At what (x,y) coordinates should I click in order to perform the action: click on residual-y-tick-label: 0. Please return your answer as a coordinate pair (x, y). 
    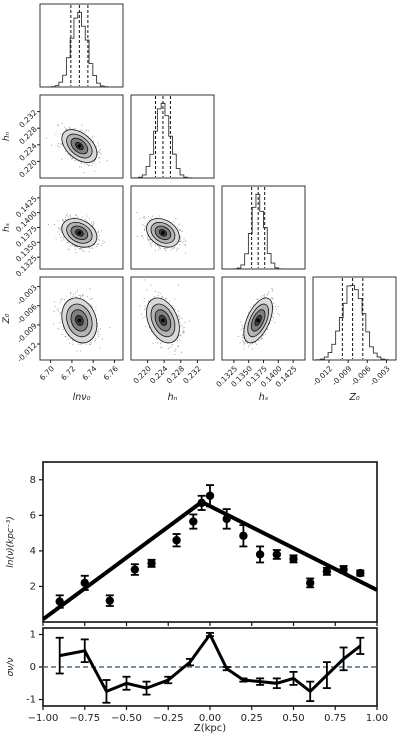
    Looking at the image, I should click on (33, 667).